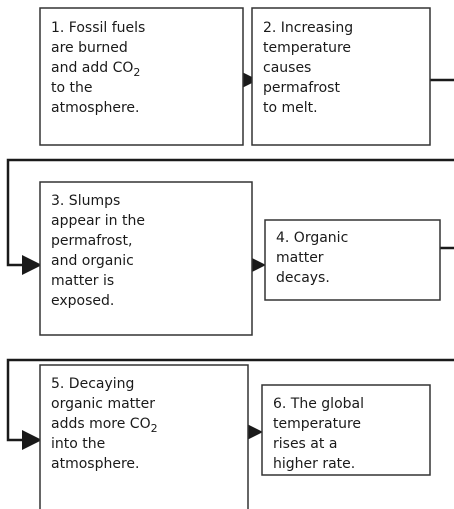  I want to click on node-text: matter, so click(300, 258).